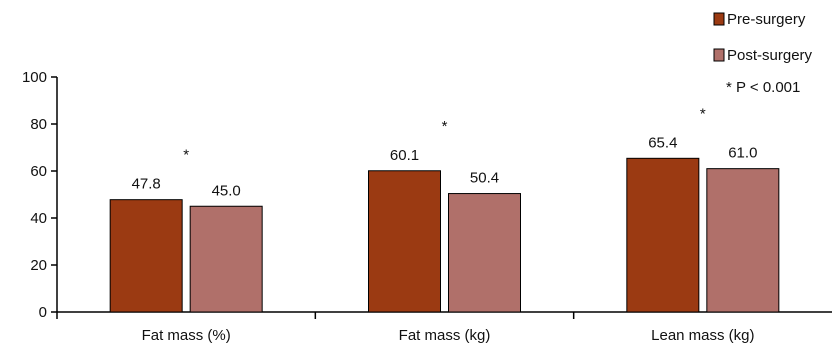 This screenshot has height=344, width=832. I want to click on legend-label: Post-surgery, so click(770, 55).